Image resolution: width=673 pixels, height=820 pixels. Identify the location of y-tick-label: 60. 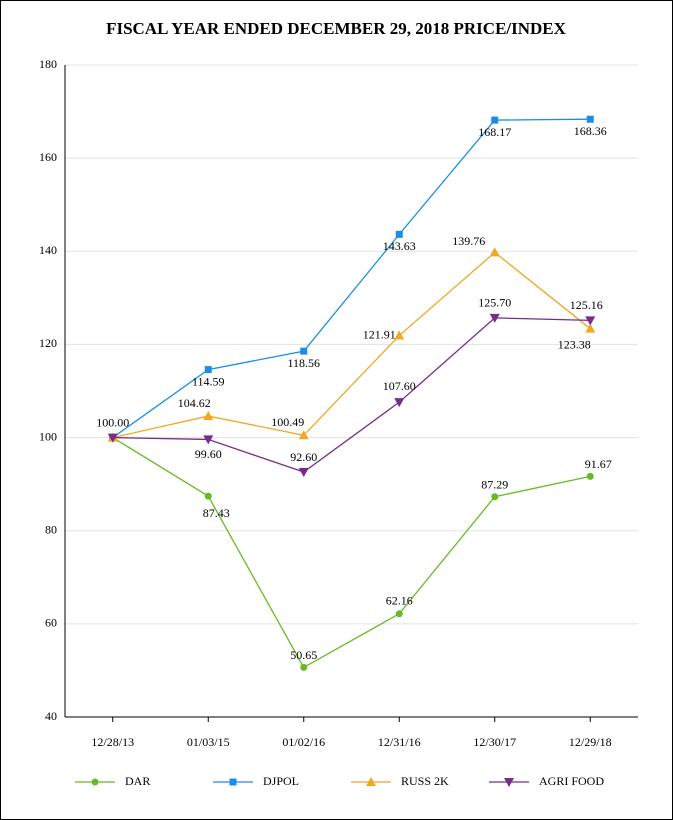
(51, 623).